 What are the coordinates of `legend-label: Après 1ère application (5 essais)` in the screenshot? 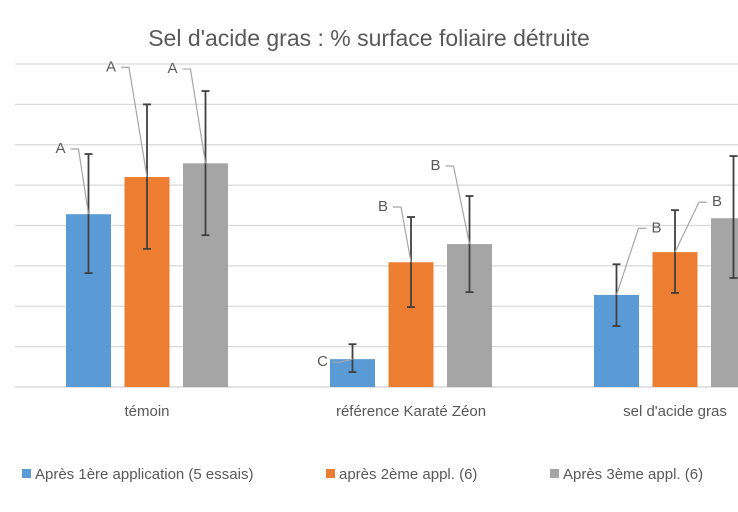 It's located at (144, 474).